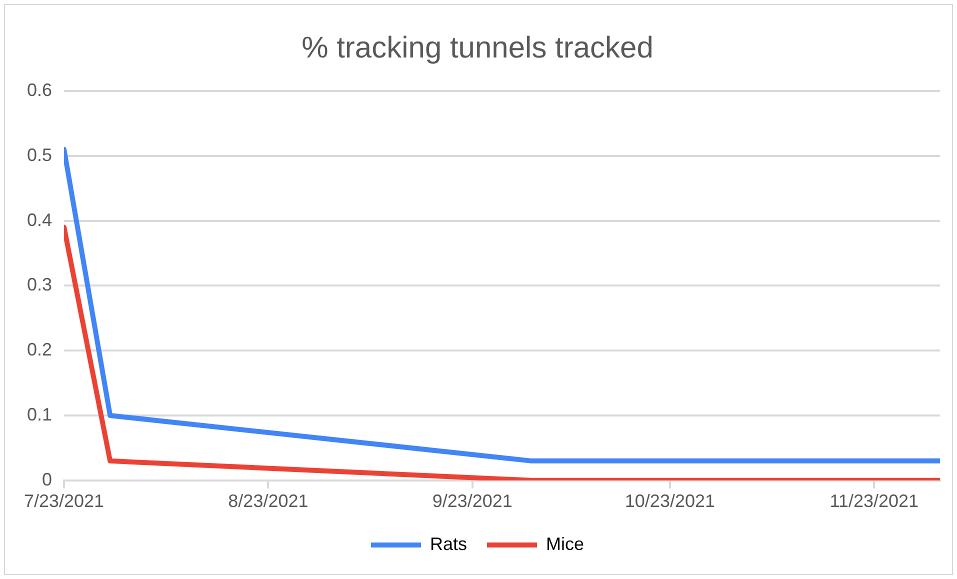 This screenshot has width=957, height=579. What do you see at coordinates (64, 501) in the screenshot?
I see `x-tick-label: 7/23/2021` at bounding box center [64, 501].